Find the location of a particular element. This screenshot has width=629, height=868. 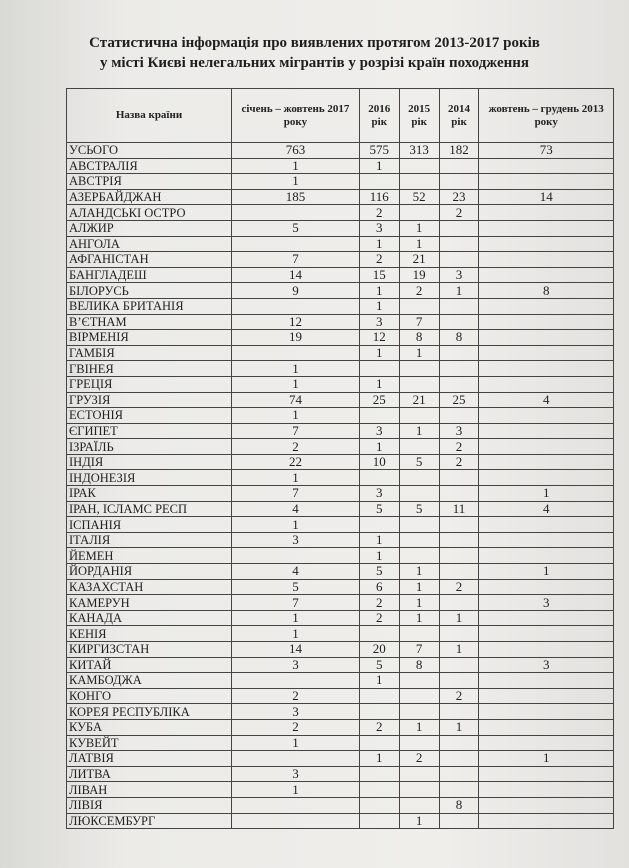

cell-2016: 10 is located at coordinates (379, 462).